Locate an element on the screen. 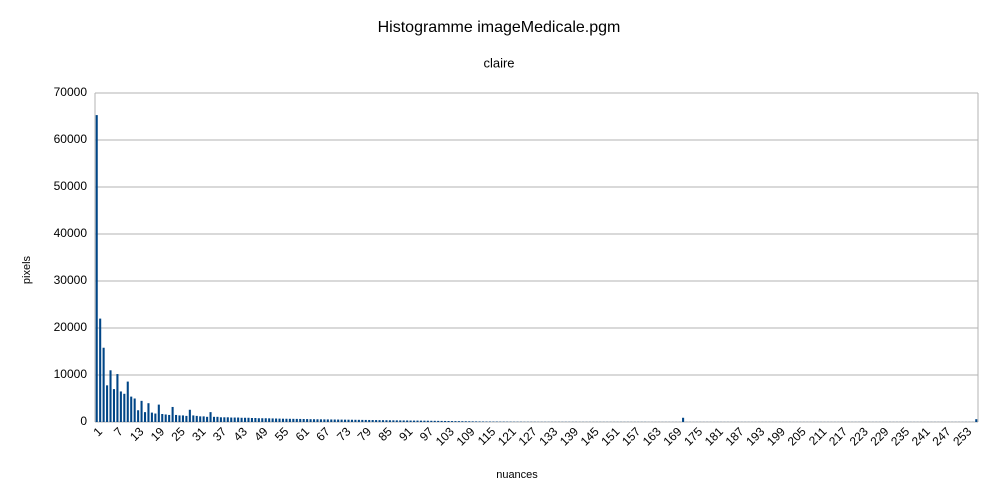  y-tick-label: 50000 is located at coordinates (71, 186).